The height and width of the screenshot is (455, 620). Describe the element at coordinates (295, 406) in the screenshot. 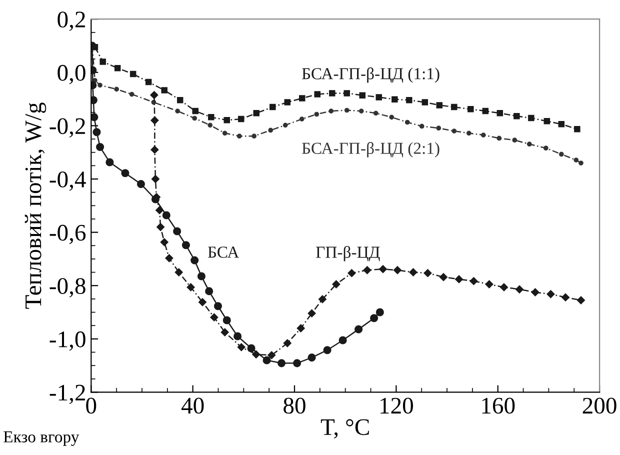

I see `x-tick-label: 80` at that location.